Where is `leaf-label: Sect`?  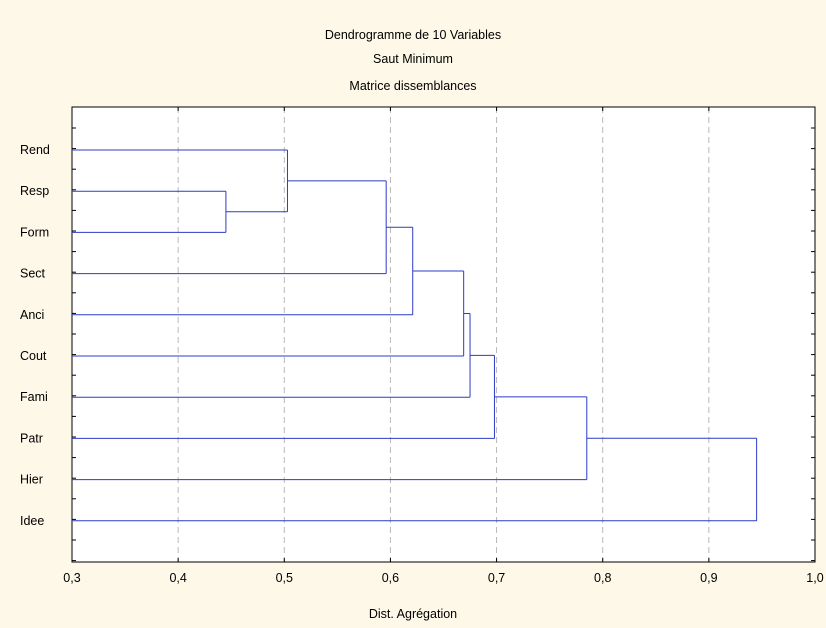 leaf-label: Sect is located at coordinates (33, 274).